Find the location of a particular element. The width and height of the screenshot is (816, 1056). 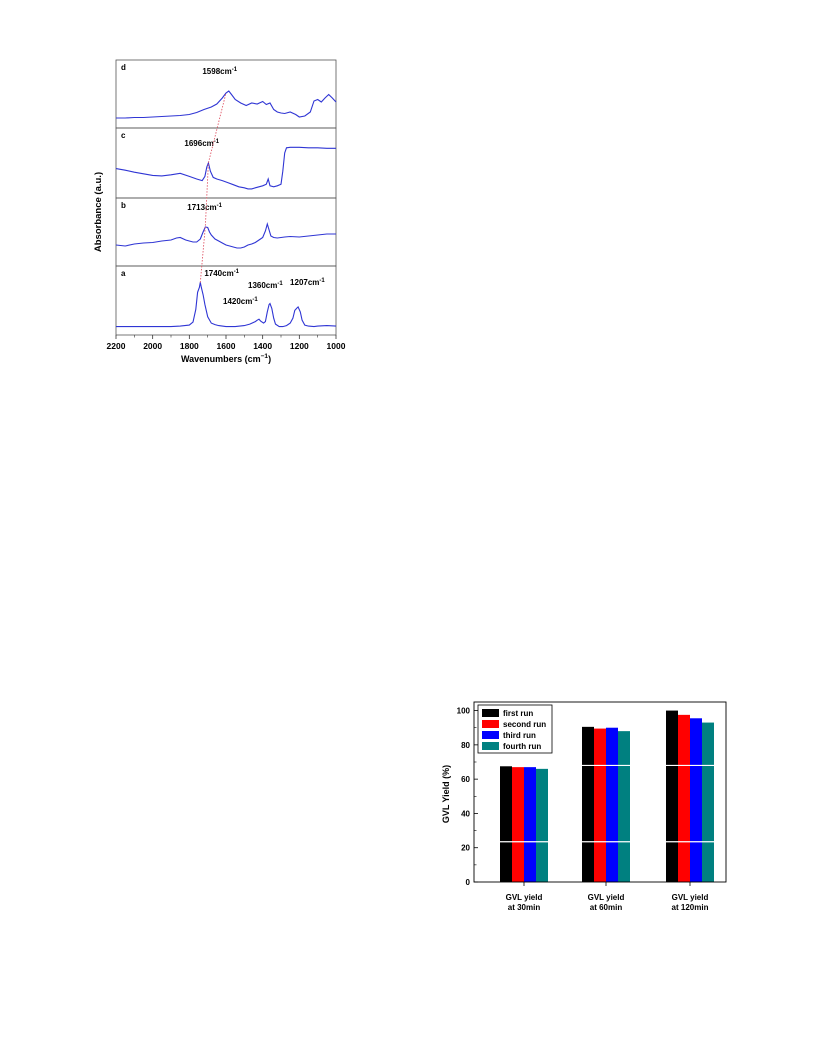

bar-x-tick-label-line2: at 120min is located at coordinates (690, 907).